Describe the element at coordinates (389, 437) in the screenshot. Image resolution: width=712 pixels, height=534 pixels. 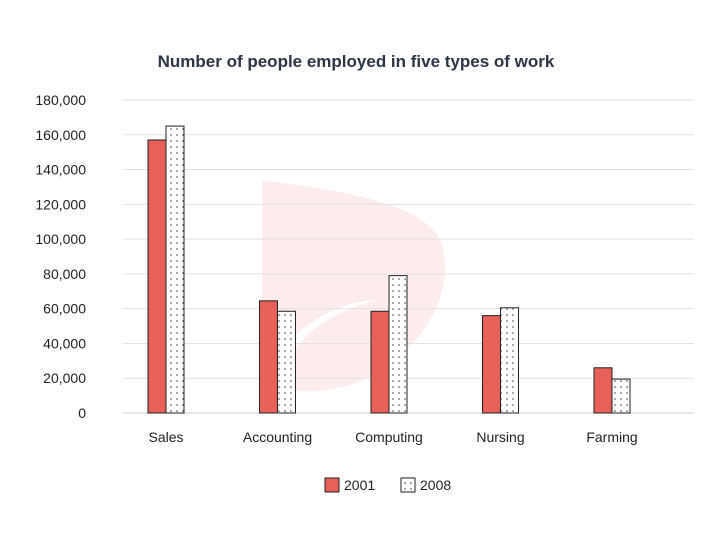
I see `x-tick-label: Computing` at that location.